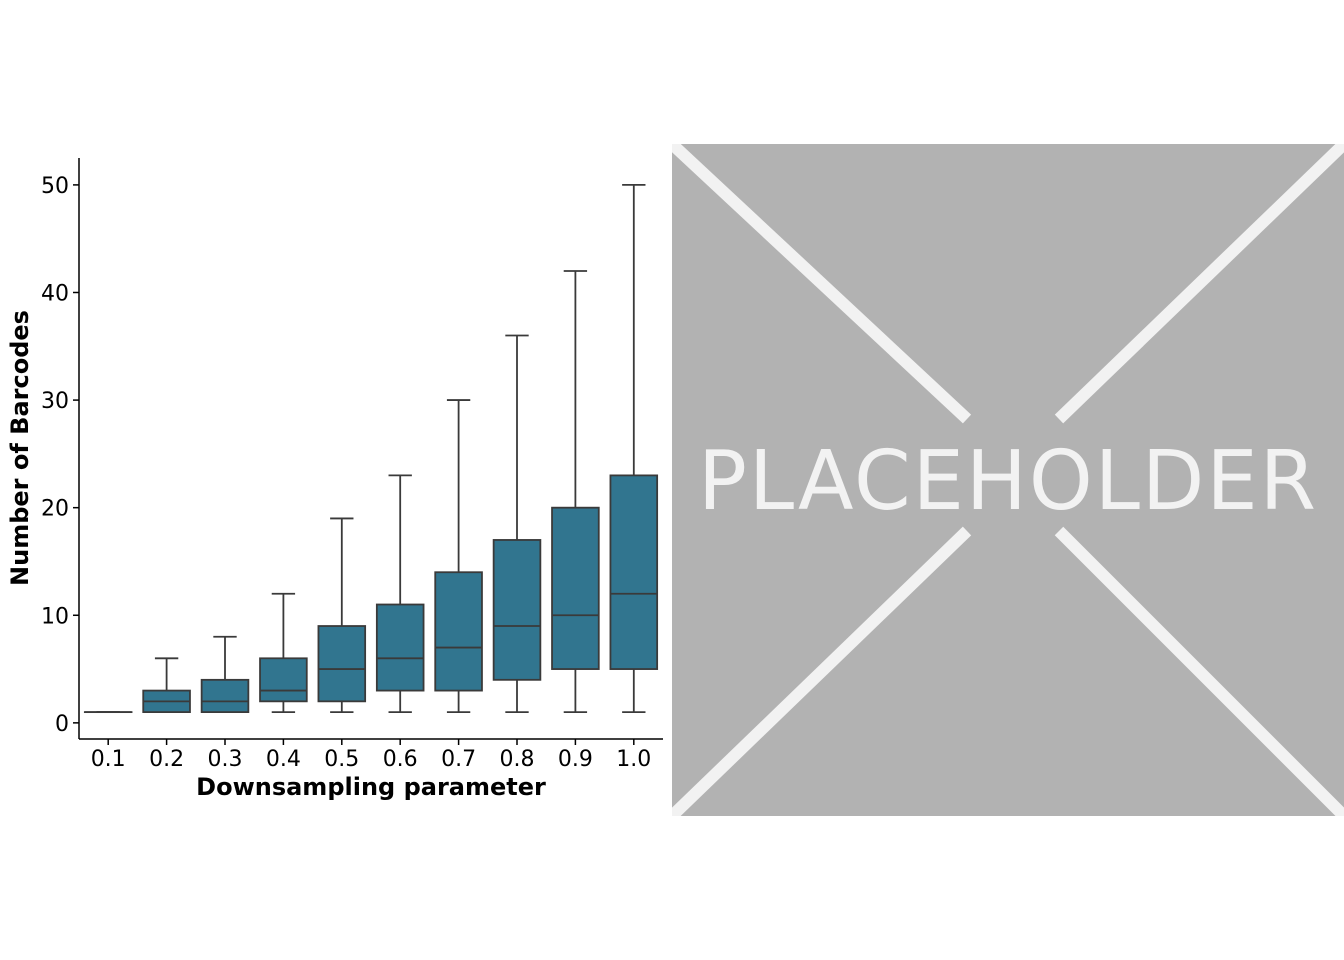  Describe the element at coordinates (55, 616) in the screenshot. I see `y-tick-label: 10` at that location.